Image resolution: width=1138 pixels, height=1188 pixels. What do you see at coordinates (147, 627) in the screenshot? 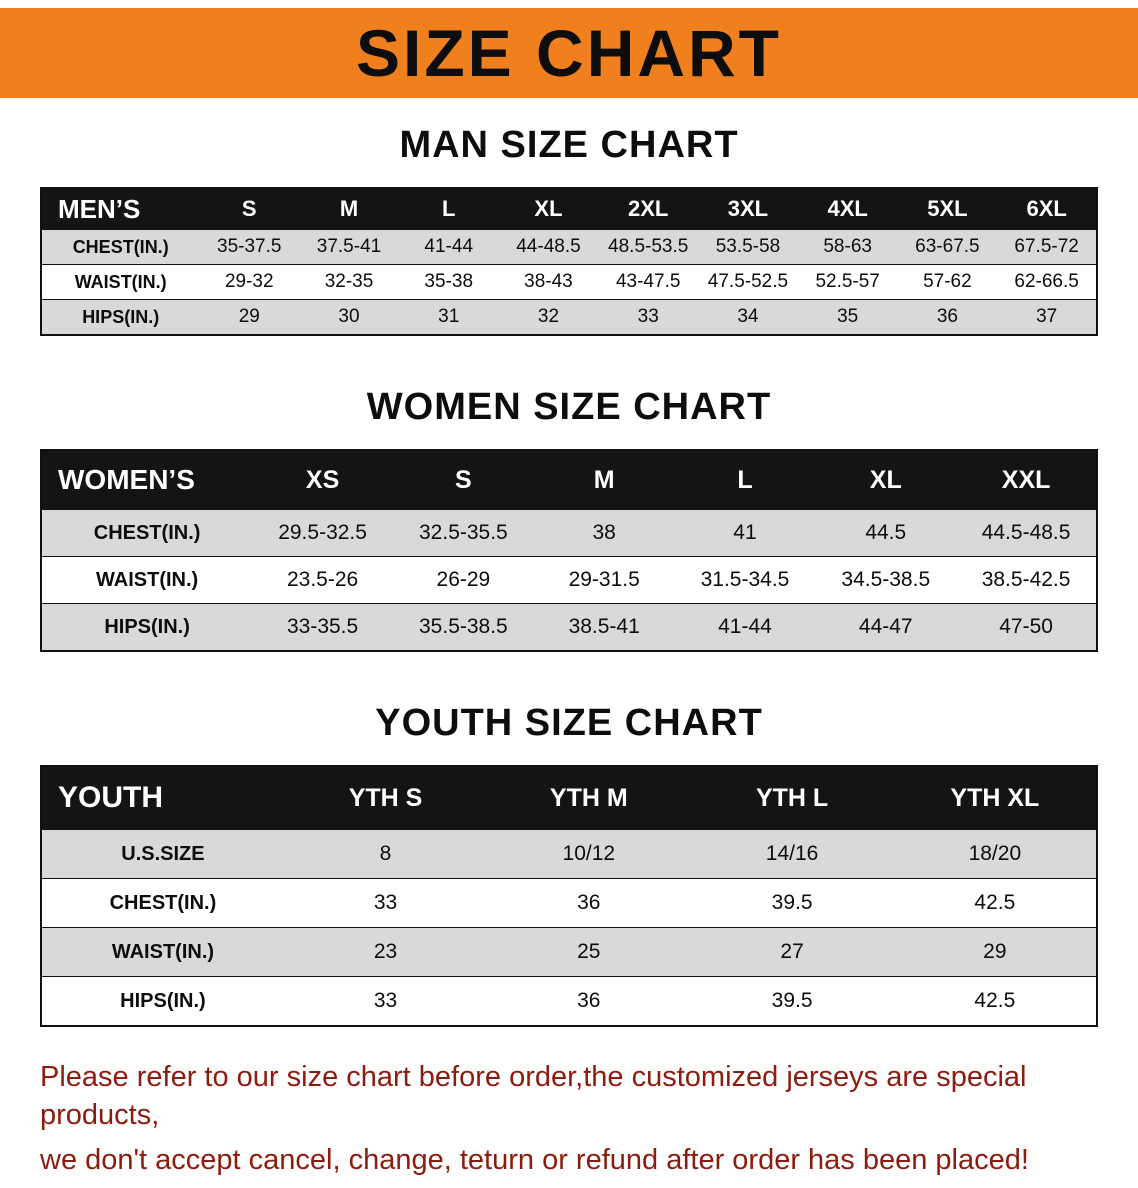
I see `women-row-label-hips-in: HIPS(IN.)` at bounding box center [147, 627].